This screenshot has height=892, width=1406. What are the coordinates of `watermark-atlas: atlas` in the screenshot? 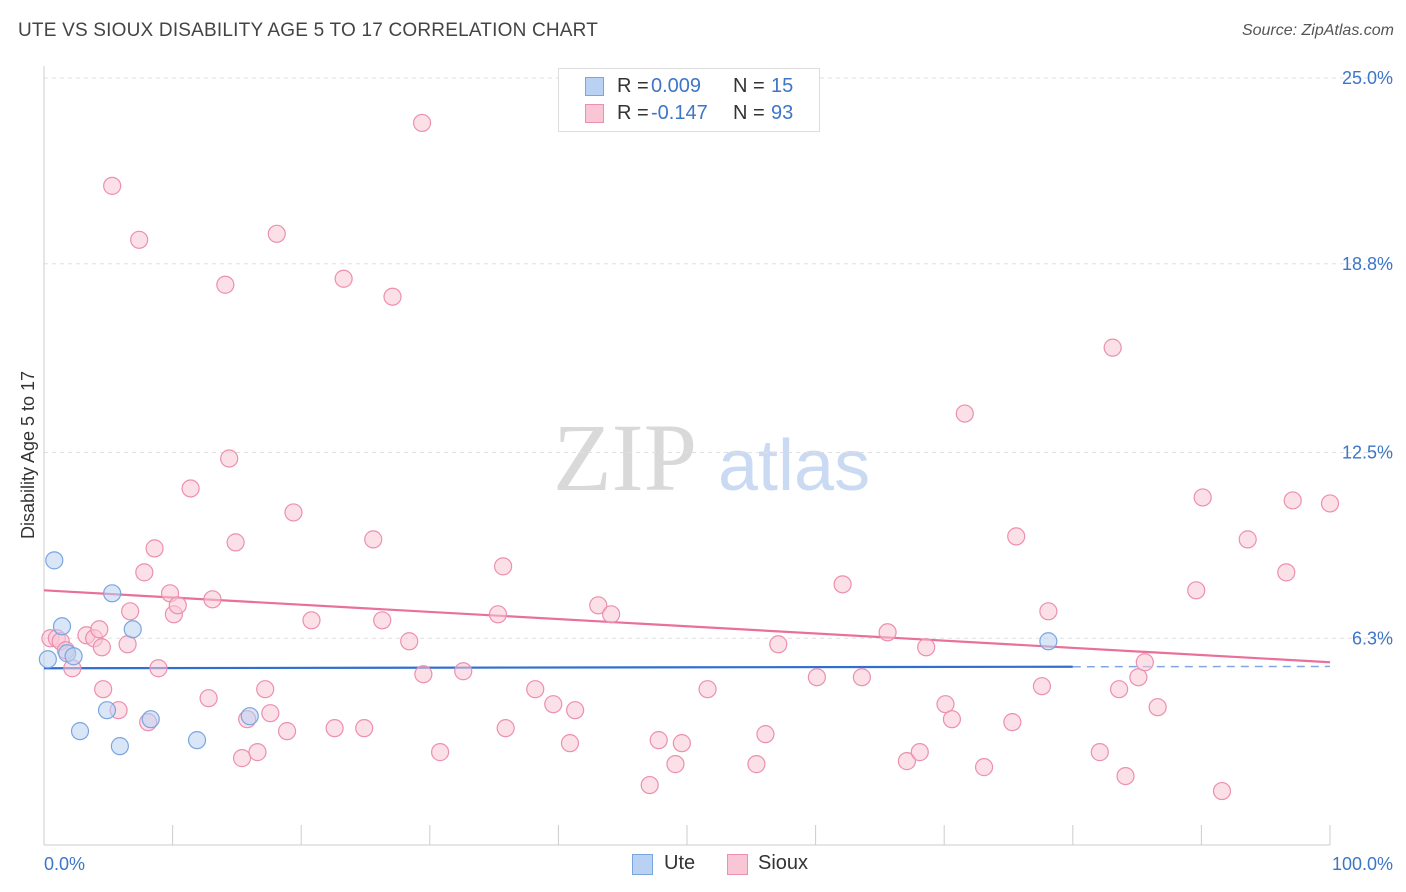 It's located at (794, 466).